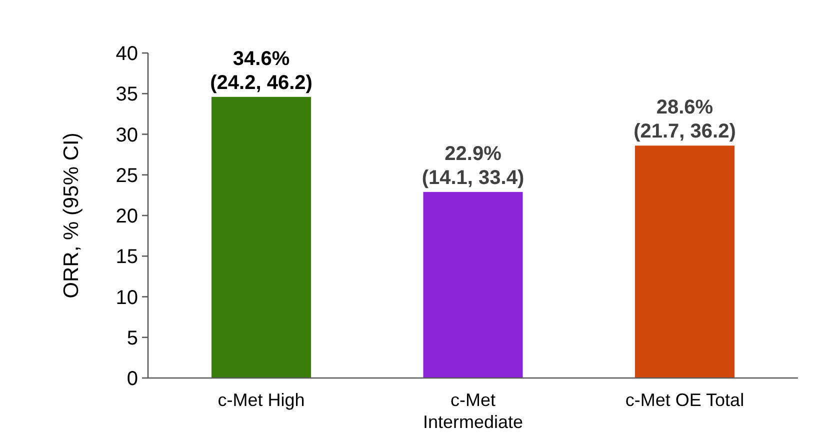  What do you see at coordinates (473, 165) in the screenshot?
I see `data-label: 22.9% (14.1, 33.4)` at bounding box center [473, 165].